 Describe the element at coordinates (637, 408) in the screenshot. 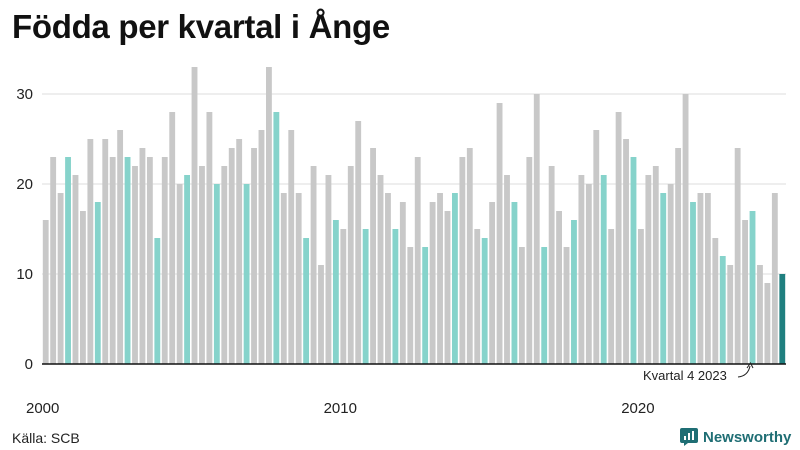

I see `x-tick-label: 2020` at that location.